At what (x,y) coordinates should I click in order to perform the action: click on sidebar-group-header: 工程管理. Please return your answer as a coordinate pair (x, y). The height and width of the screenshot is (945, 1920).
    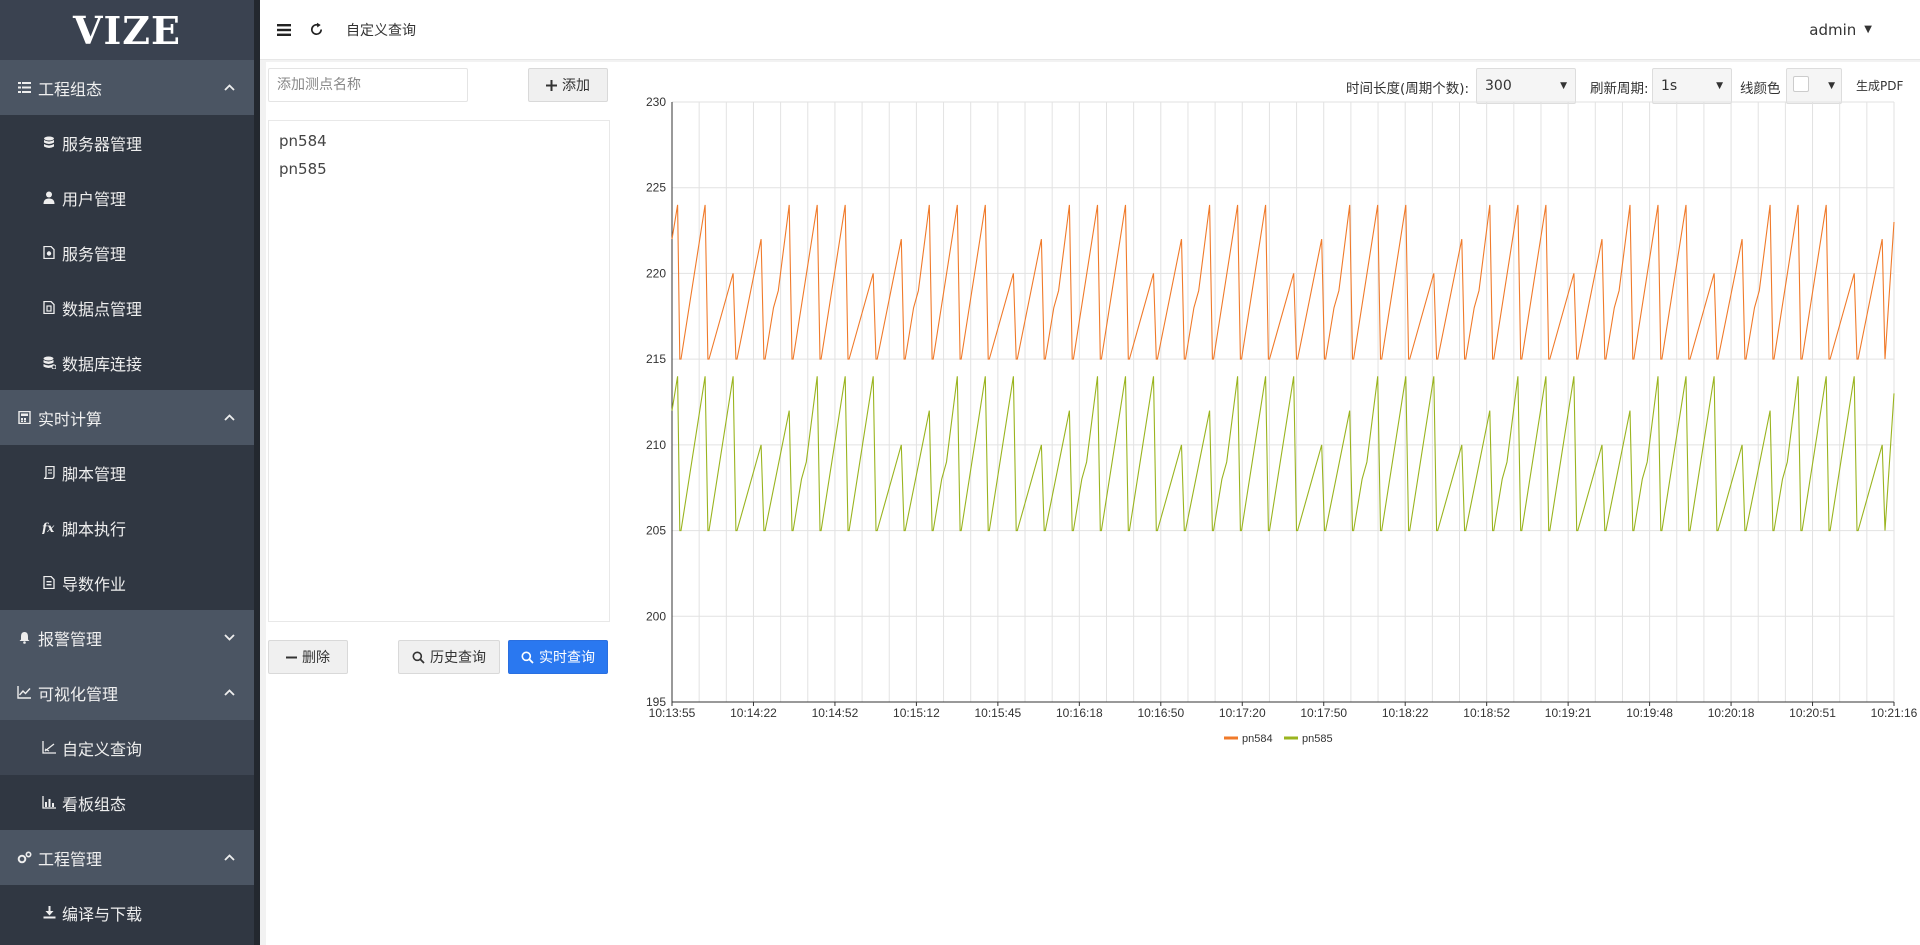
    Looking at the image, I should click on (127, 857).